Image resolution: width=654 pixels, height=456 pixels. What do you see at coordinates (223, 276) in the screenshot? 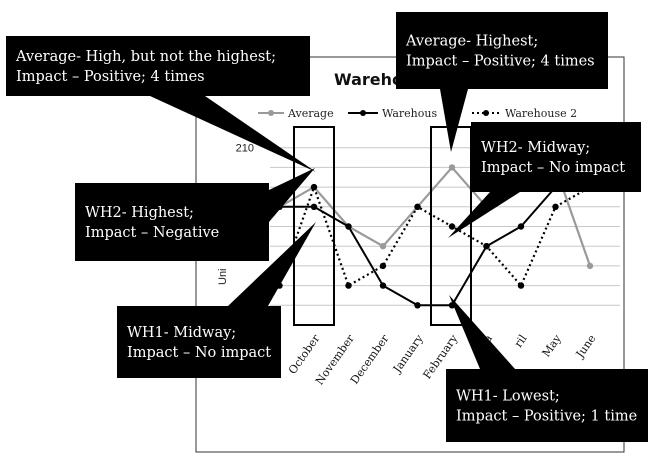
I see `y-axis-label: Uni` at bounding box center [223, 276].